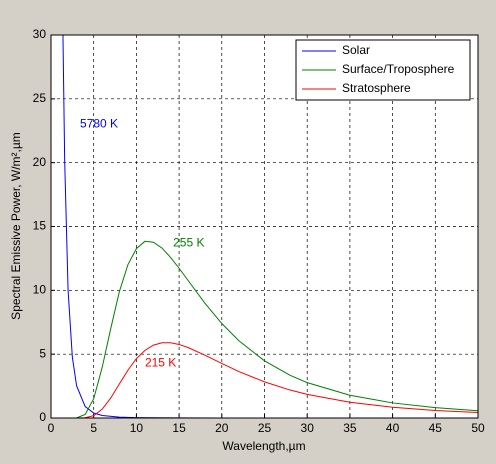  I want to click on x-tick-label: 20, so click(222, 428).